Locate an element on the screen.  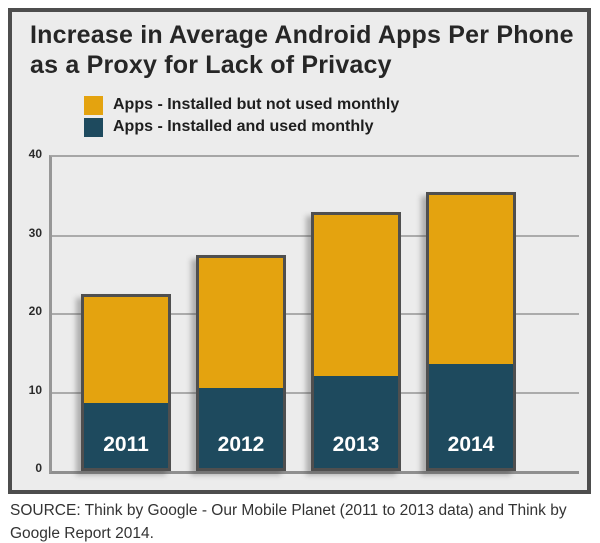
bar-segment-used: 2011 is located at coordinates (126, 435).